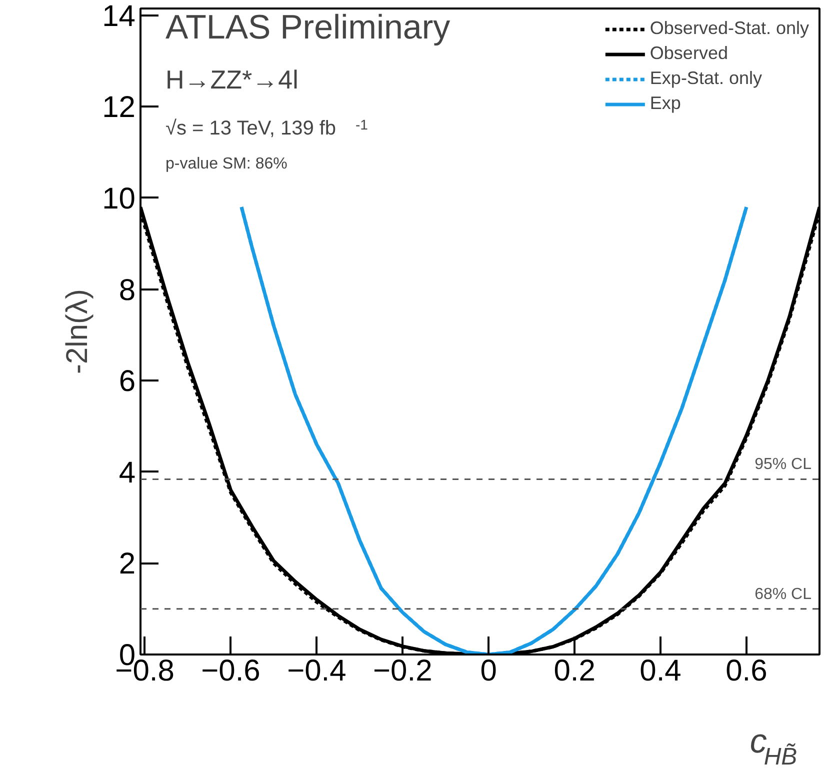  What do you see at coordinates (119, 16) in the screenshot?
I see `y-tick-label: 14` at bounding box center [119, 16].